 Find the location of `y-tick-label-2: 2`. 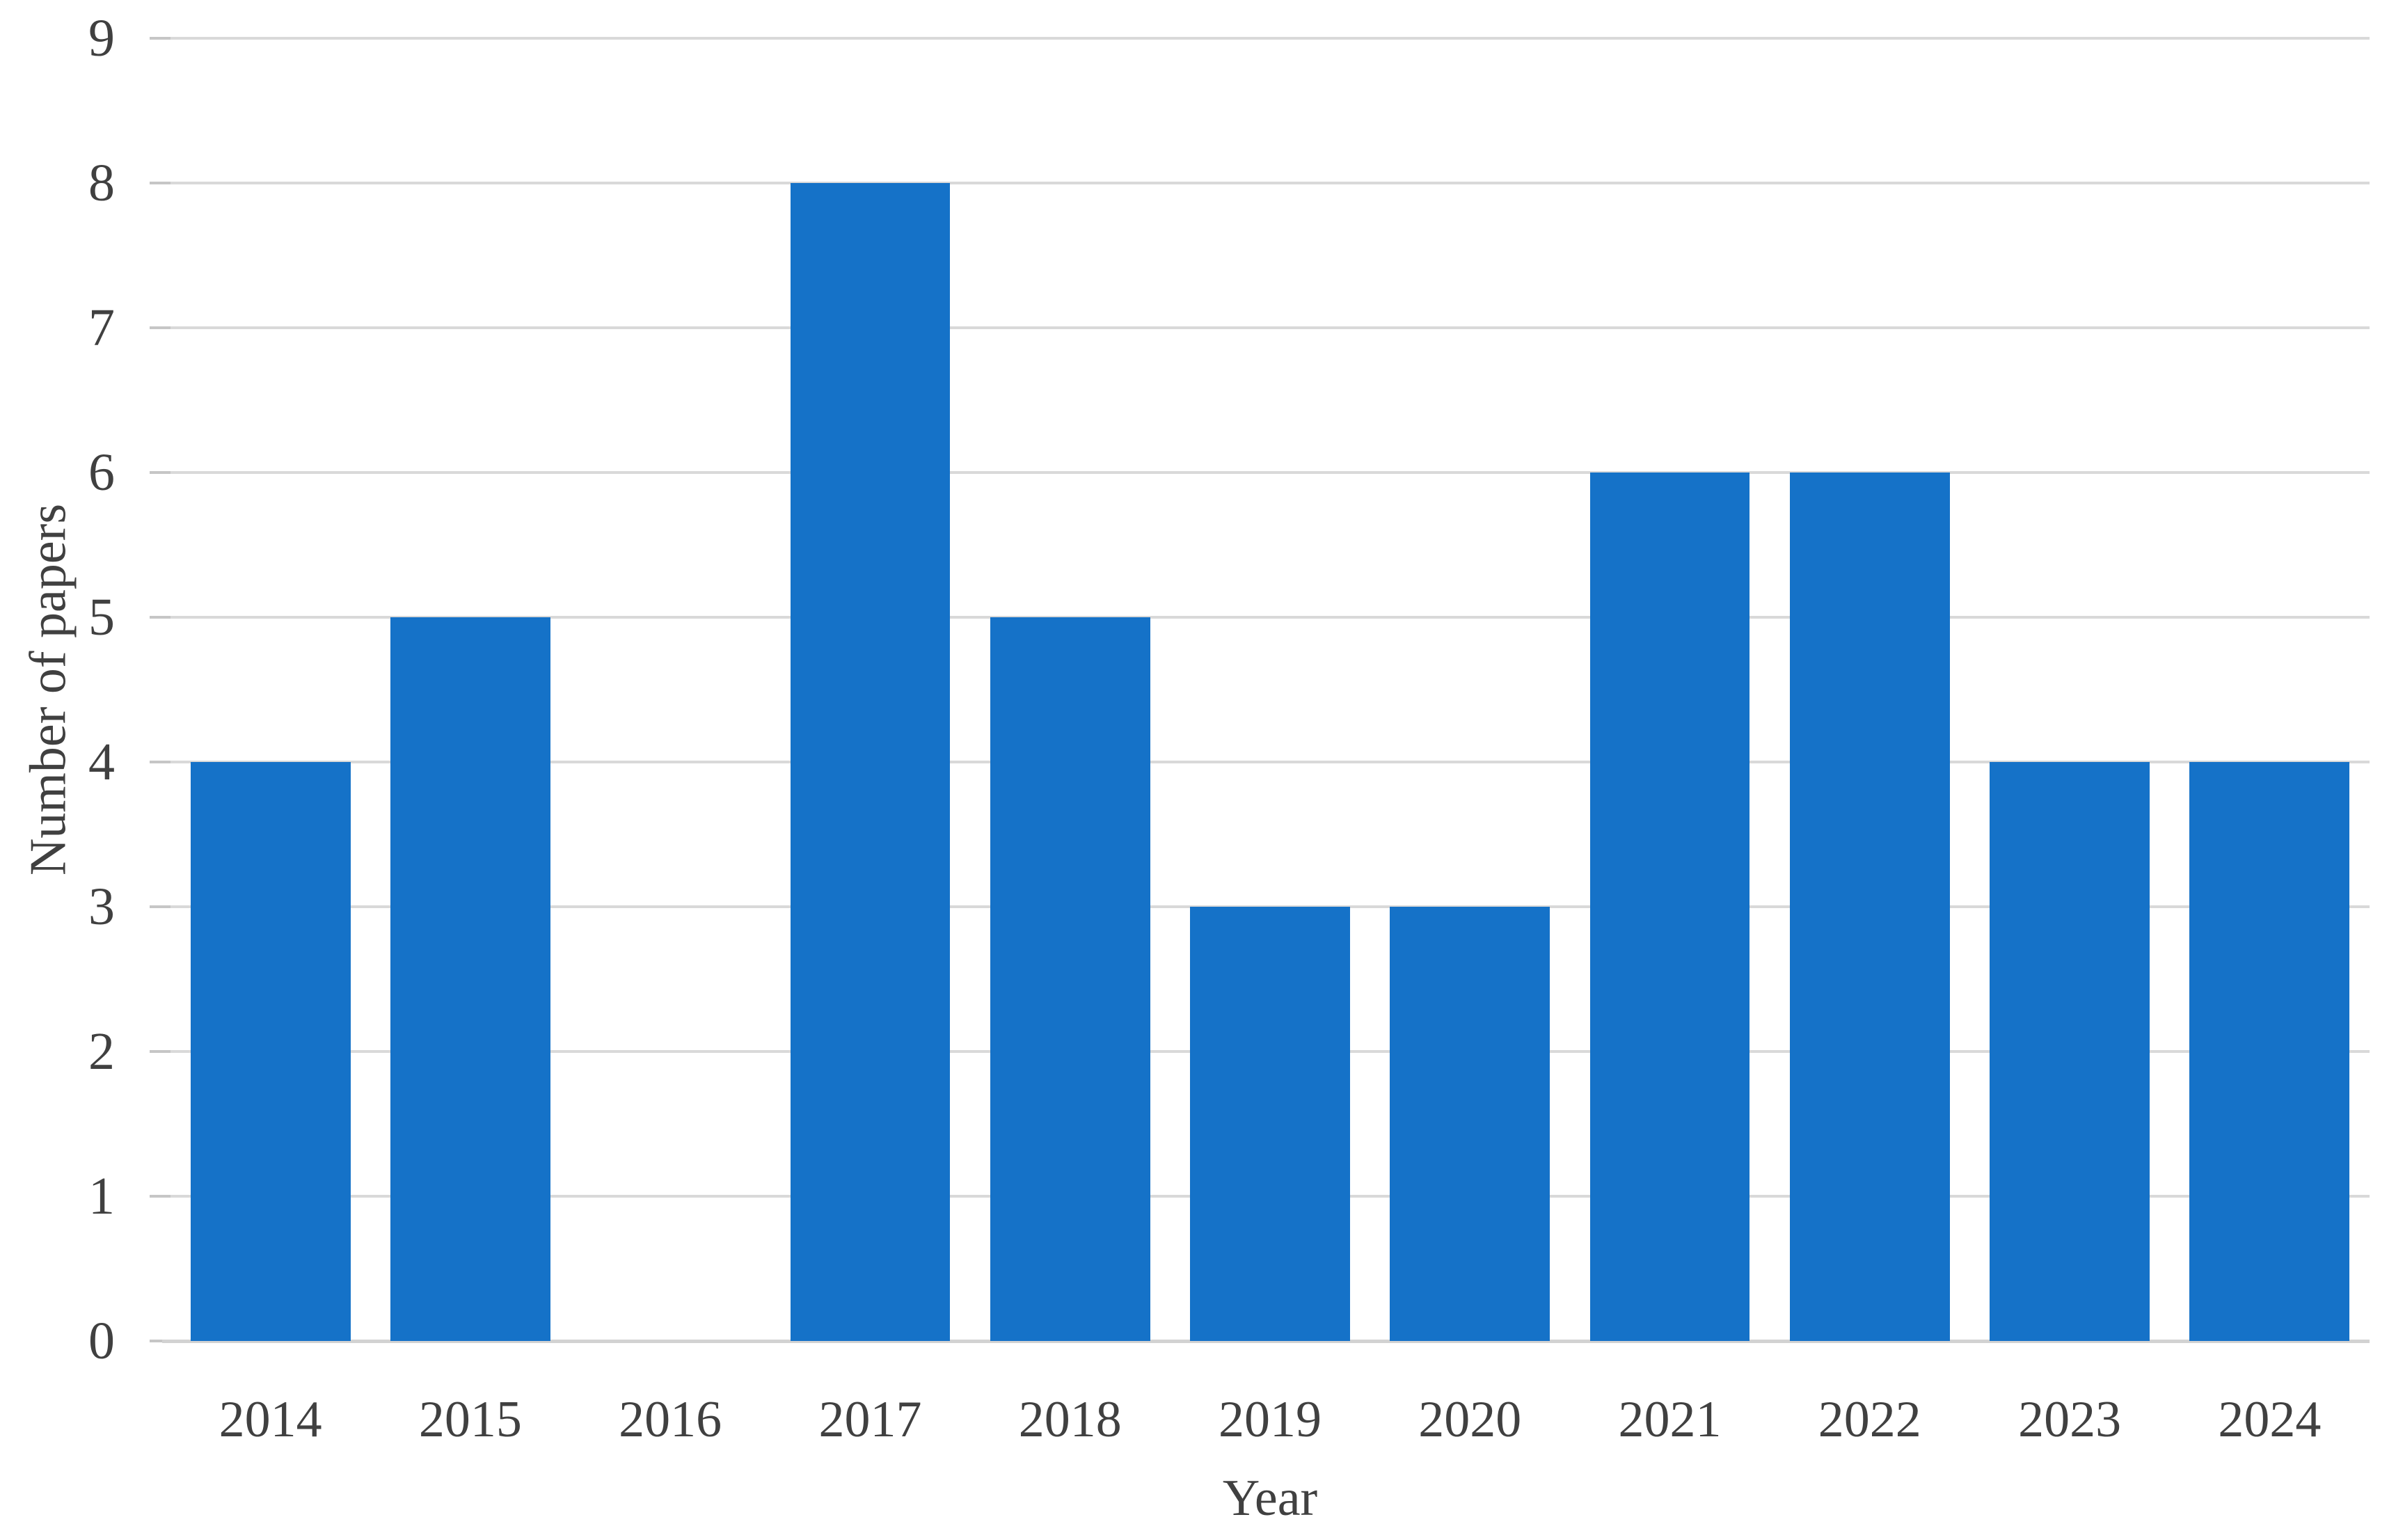

y-tick-label-2: 2 is located at coordinates (101, 1051).